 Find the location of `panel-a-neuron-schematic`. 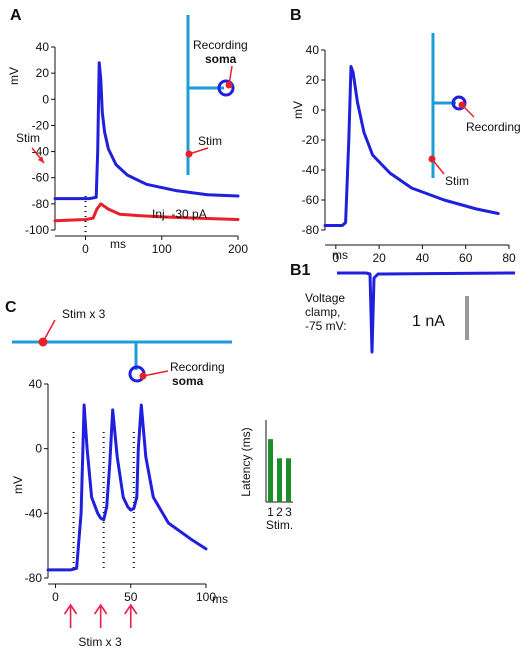

panel-a-neuron-schematic is located at coordinates (210, 95).